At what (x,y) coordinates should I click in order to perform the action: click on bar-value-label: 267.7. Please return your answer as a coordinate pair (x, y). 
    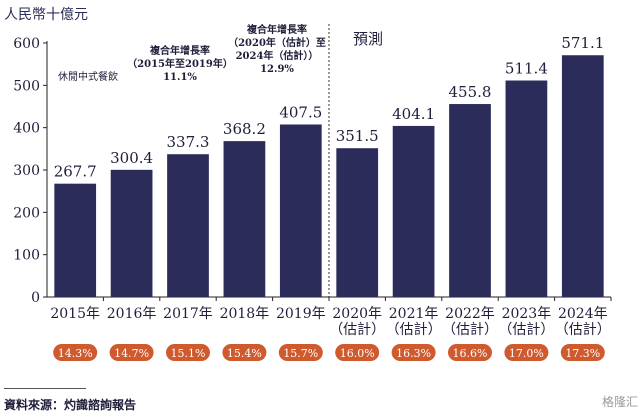
    Looking at the image, I should click on (75, 172).